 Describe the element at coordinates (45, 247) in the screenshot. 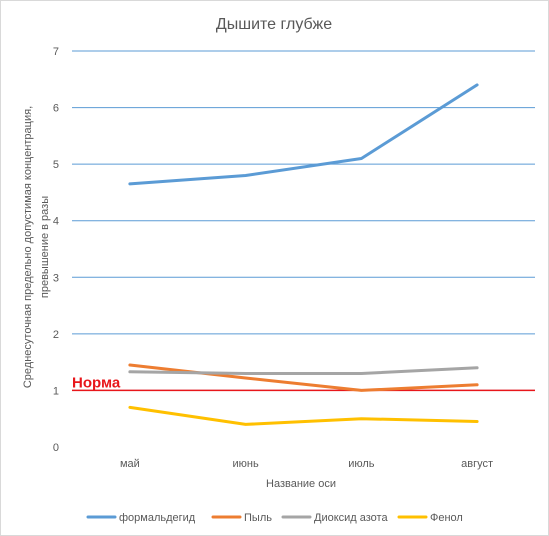

I see `y-axis-title-line-2: превышение в разы` at that location.